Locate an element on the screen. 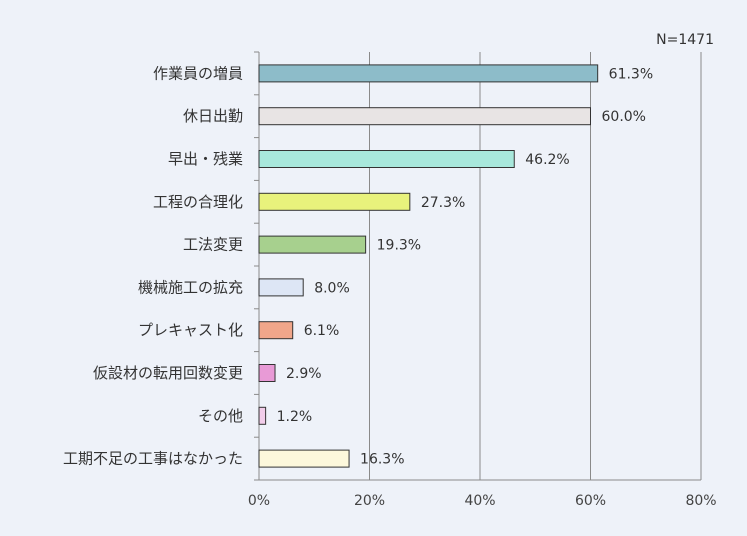 The width and height of the screenshot is (747, 536). category-label: 仮設材の転用回数変更 is located at coordinates (168, 373).